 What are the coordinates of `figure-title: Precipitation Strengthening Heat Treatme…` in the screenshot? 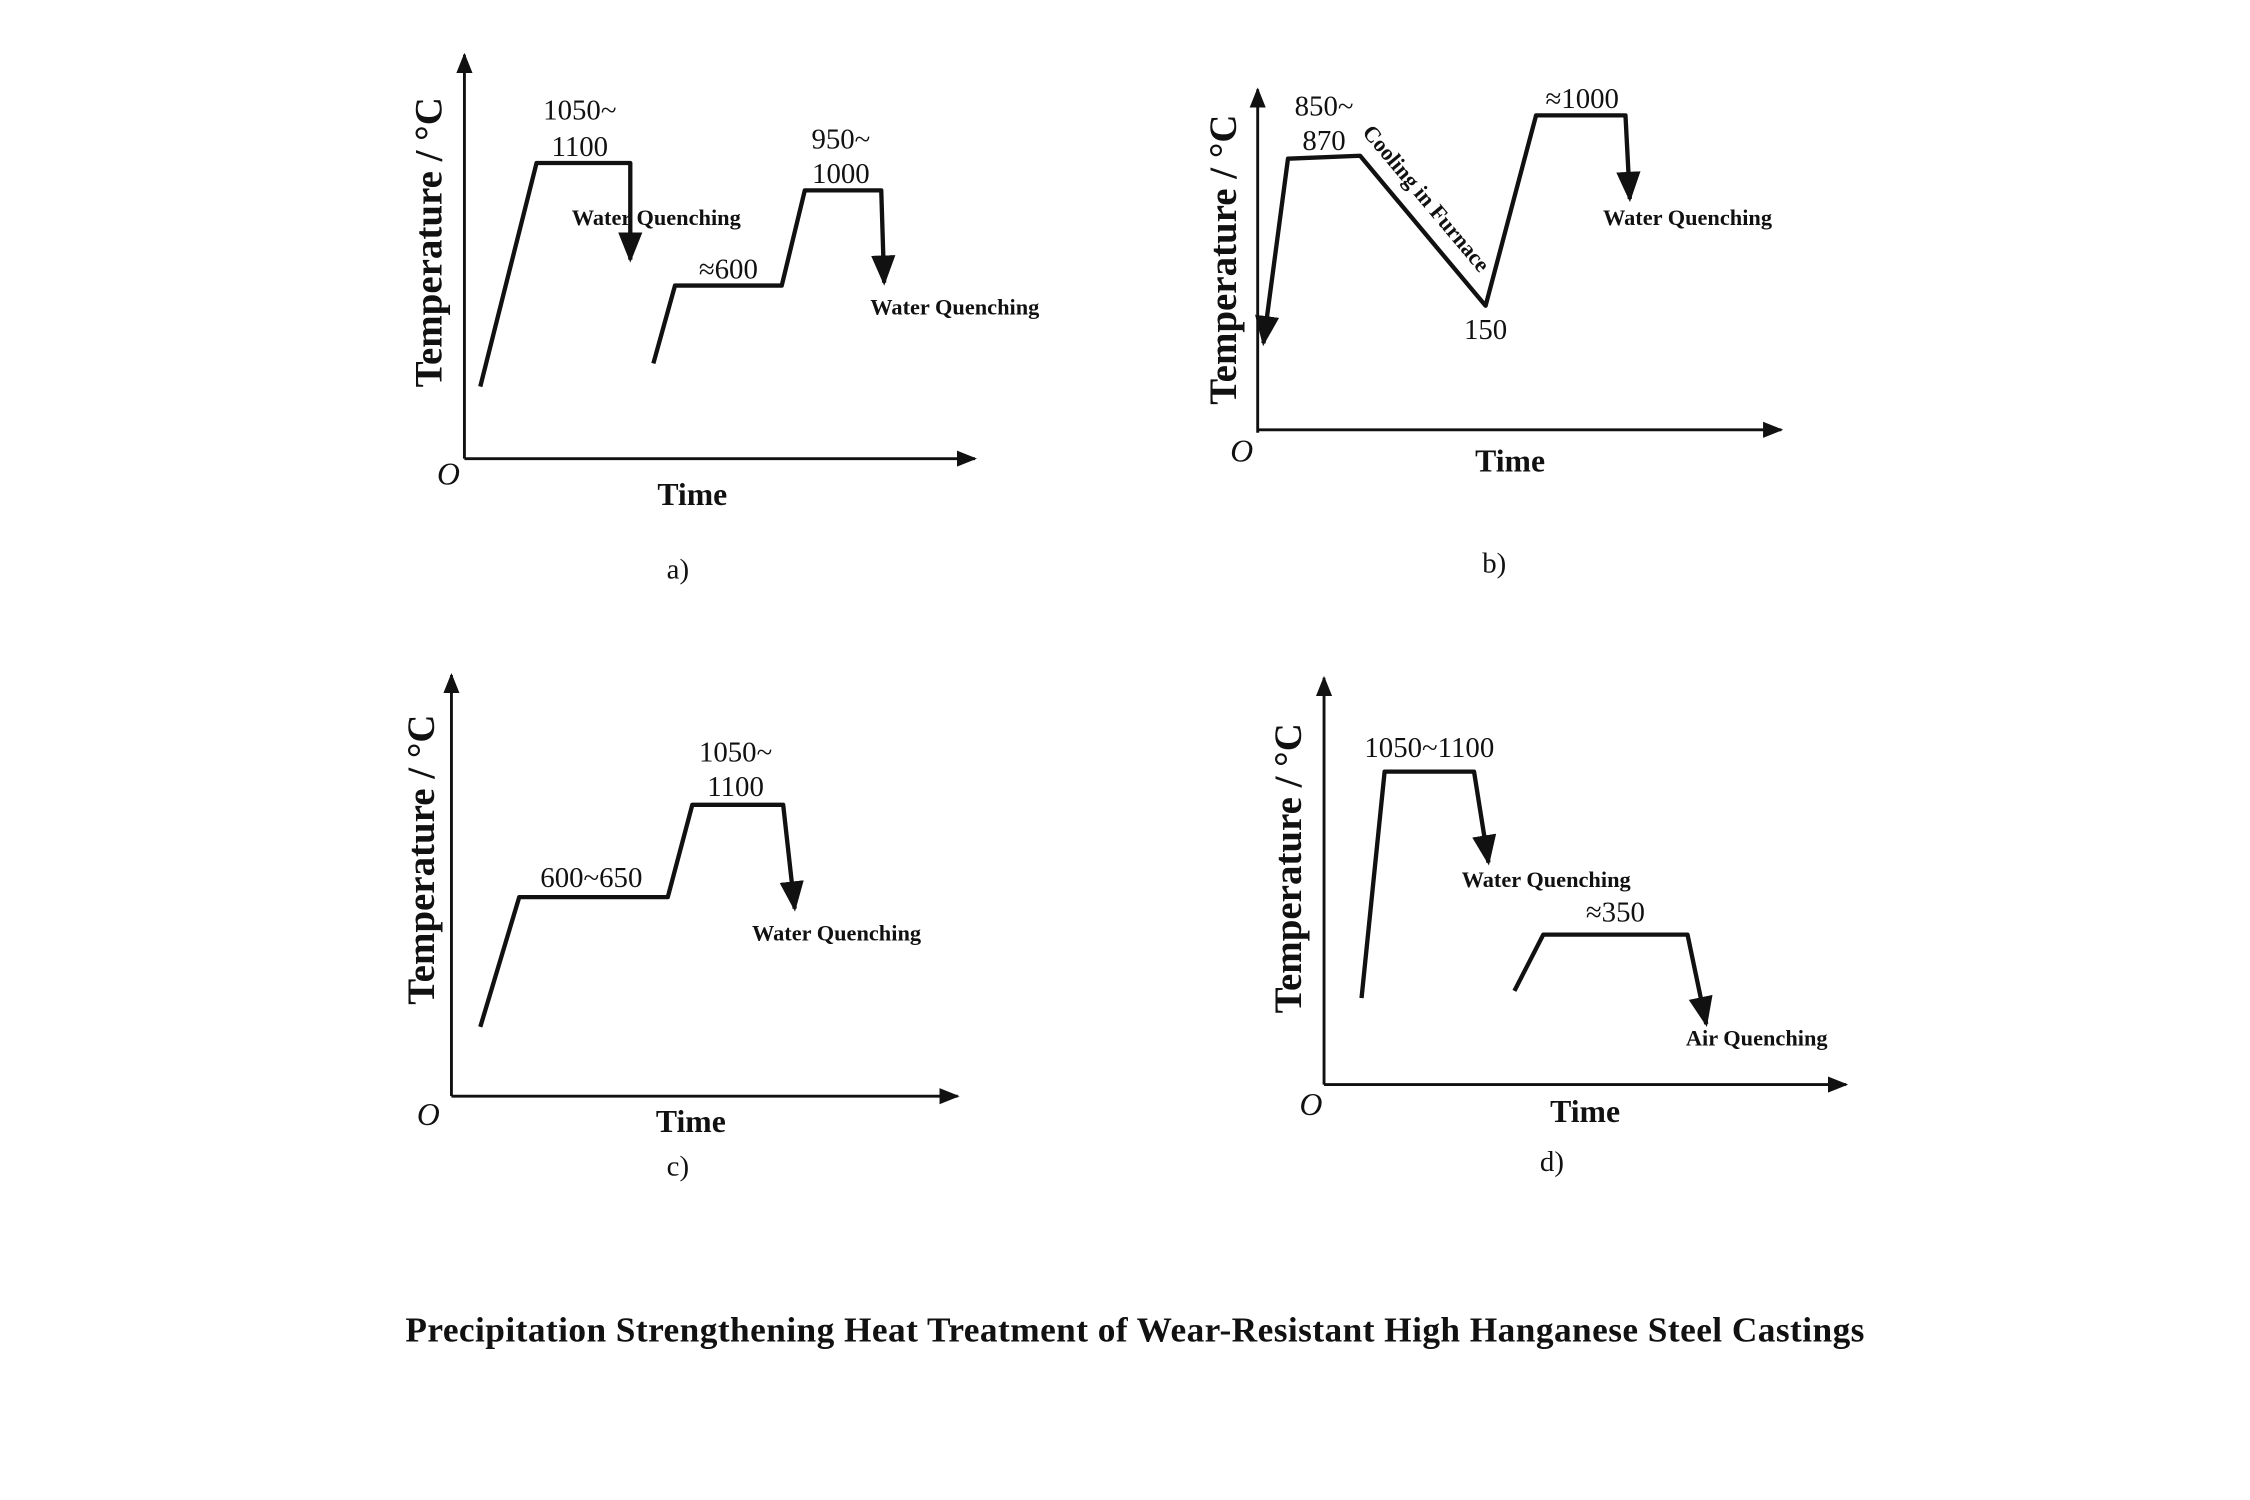 It's located at (1135, 1329).